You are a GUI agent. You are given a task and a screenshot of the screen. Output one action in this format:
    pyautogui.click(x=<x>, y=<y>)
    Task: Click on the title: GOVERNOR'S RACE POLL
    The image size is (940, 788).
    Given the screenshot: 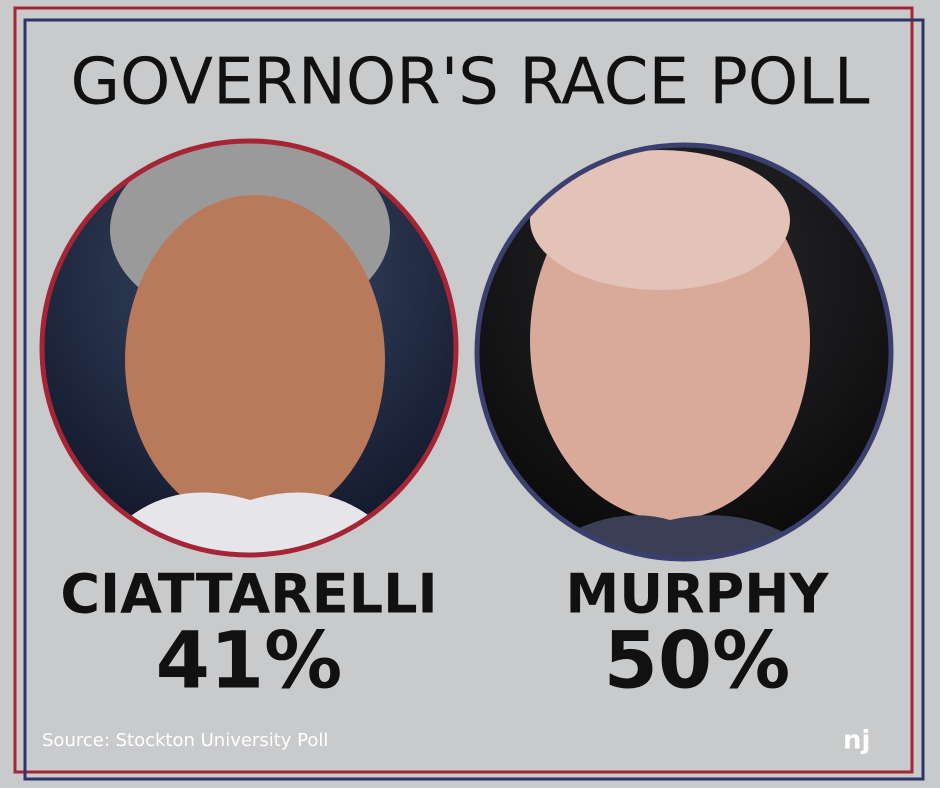 What is the action you would take?
    pyautogui.click(x=469, y=83)
    